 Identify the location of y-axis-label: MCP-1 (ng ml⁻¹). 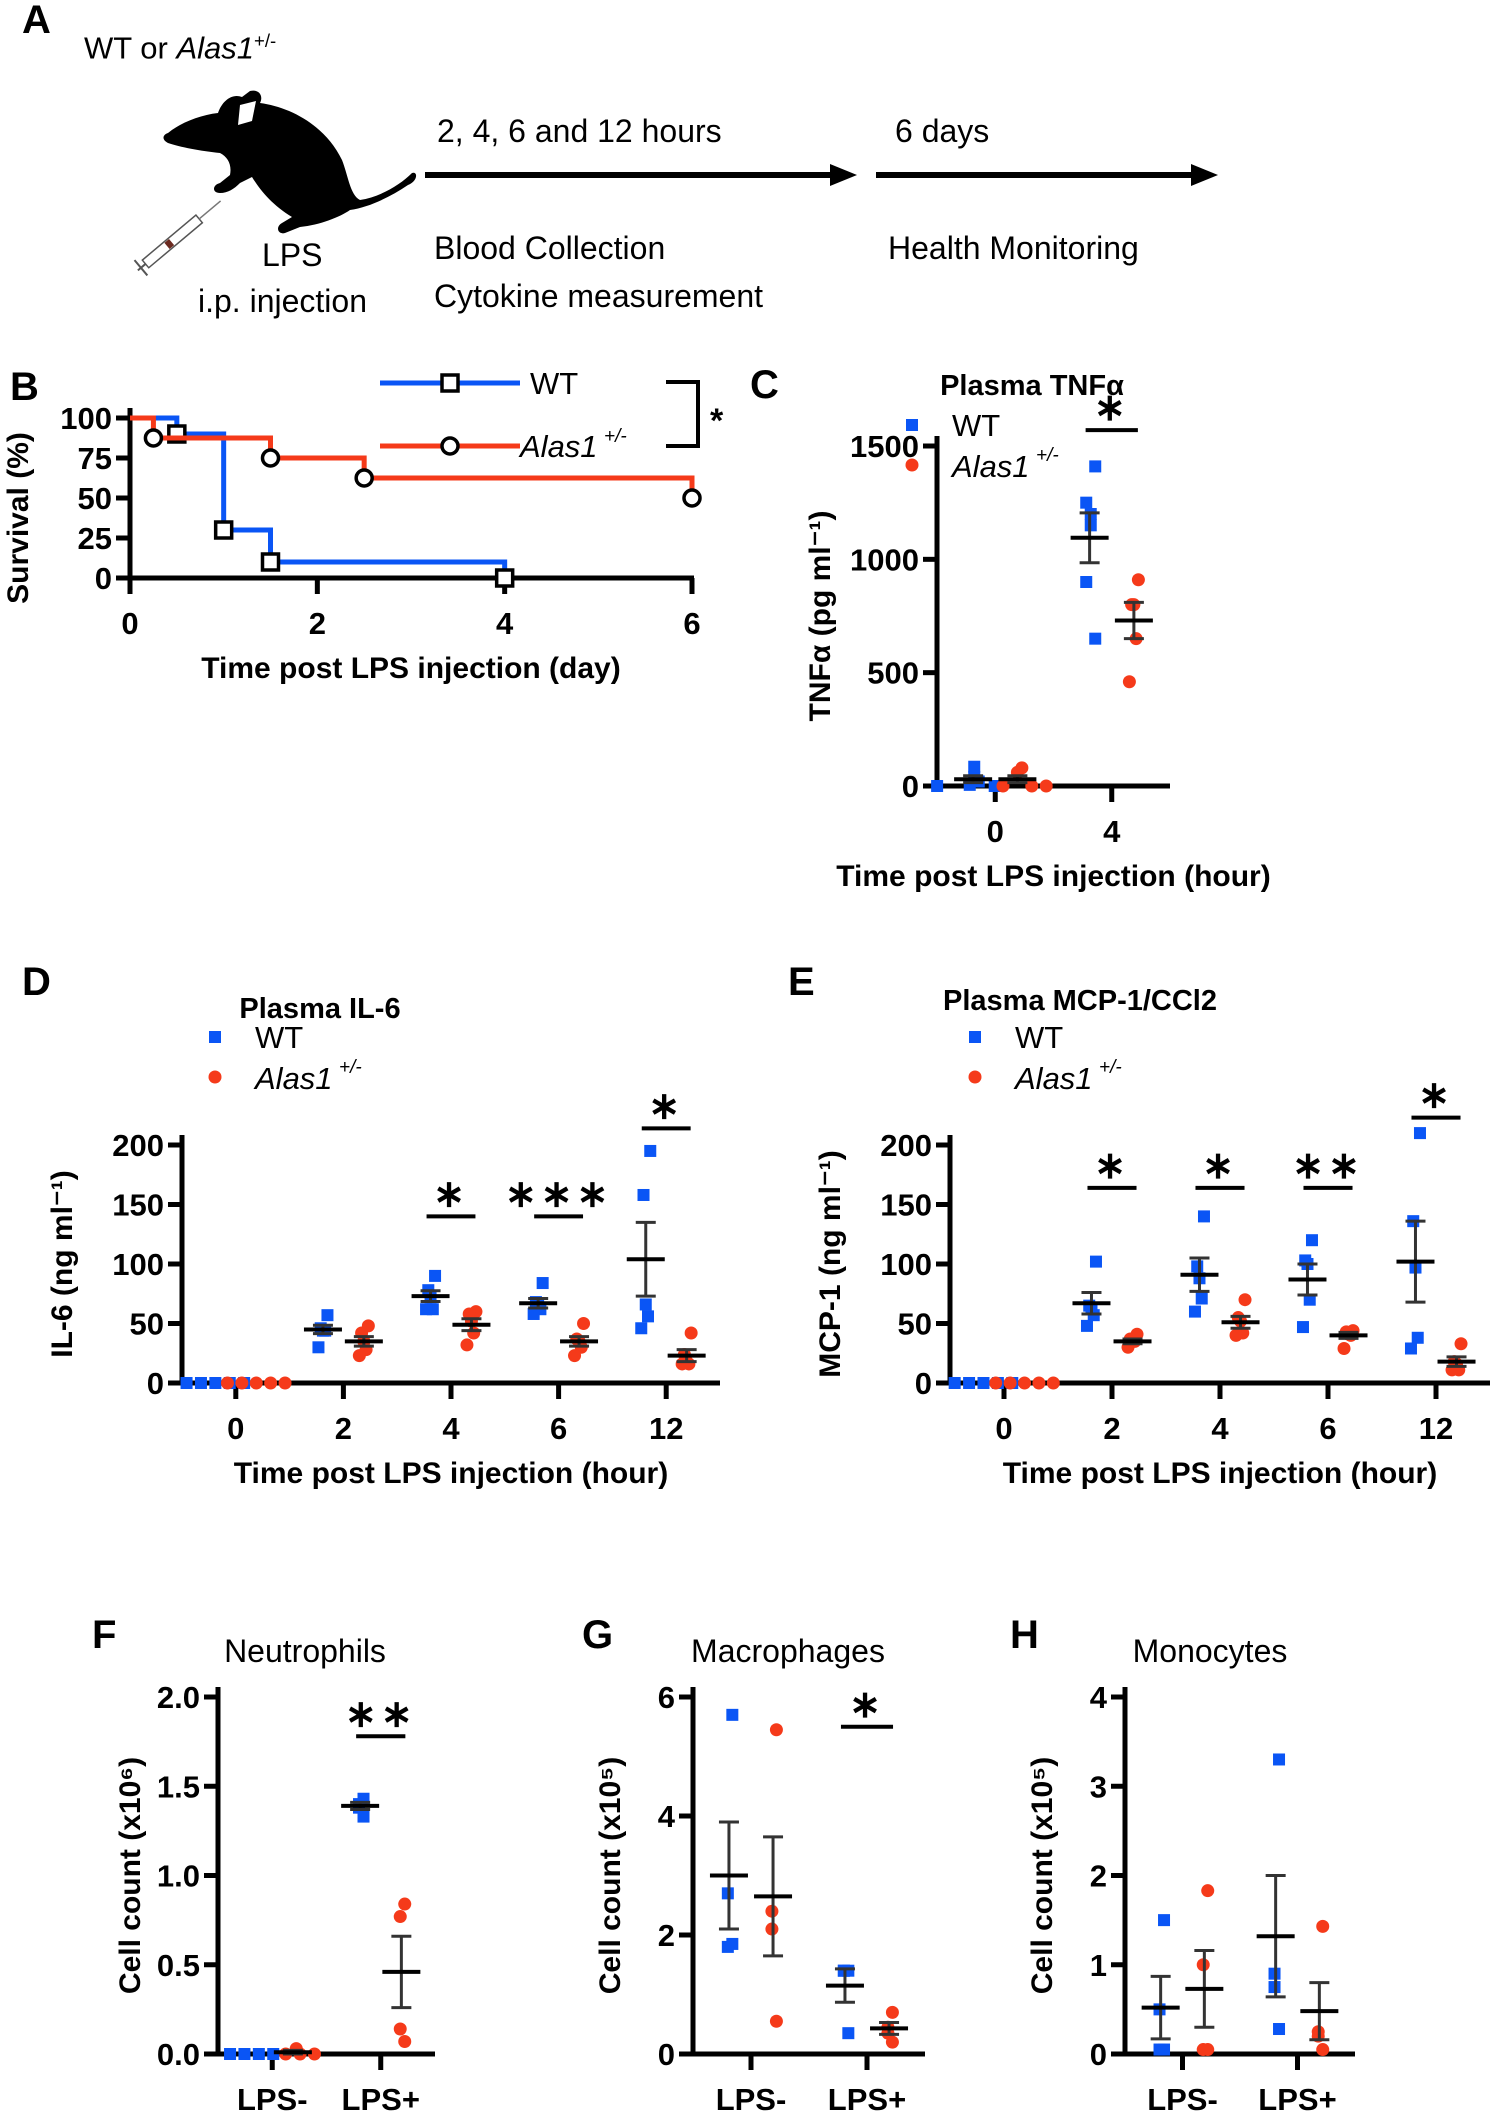
(830, 1263).